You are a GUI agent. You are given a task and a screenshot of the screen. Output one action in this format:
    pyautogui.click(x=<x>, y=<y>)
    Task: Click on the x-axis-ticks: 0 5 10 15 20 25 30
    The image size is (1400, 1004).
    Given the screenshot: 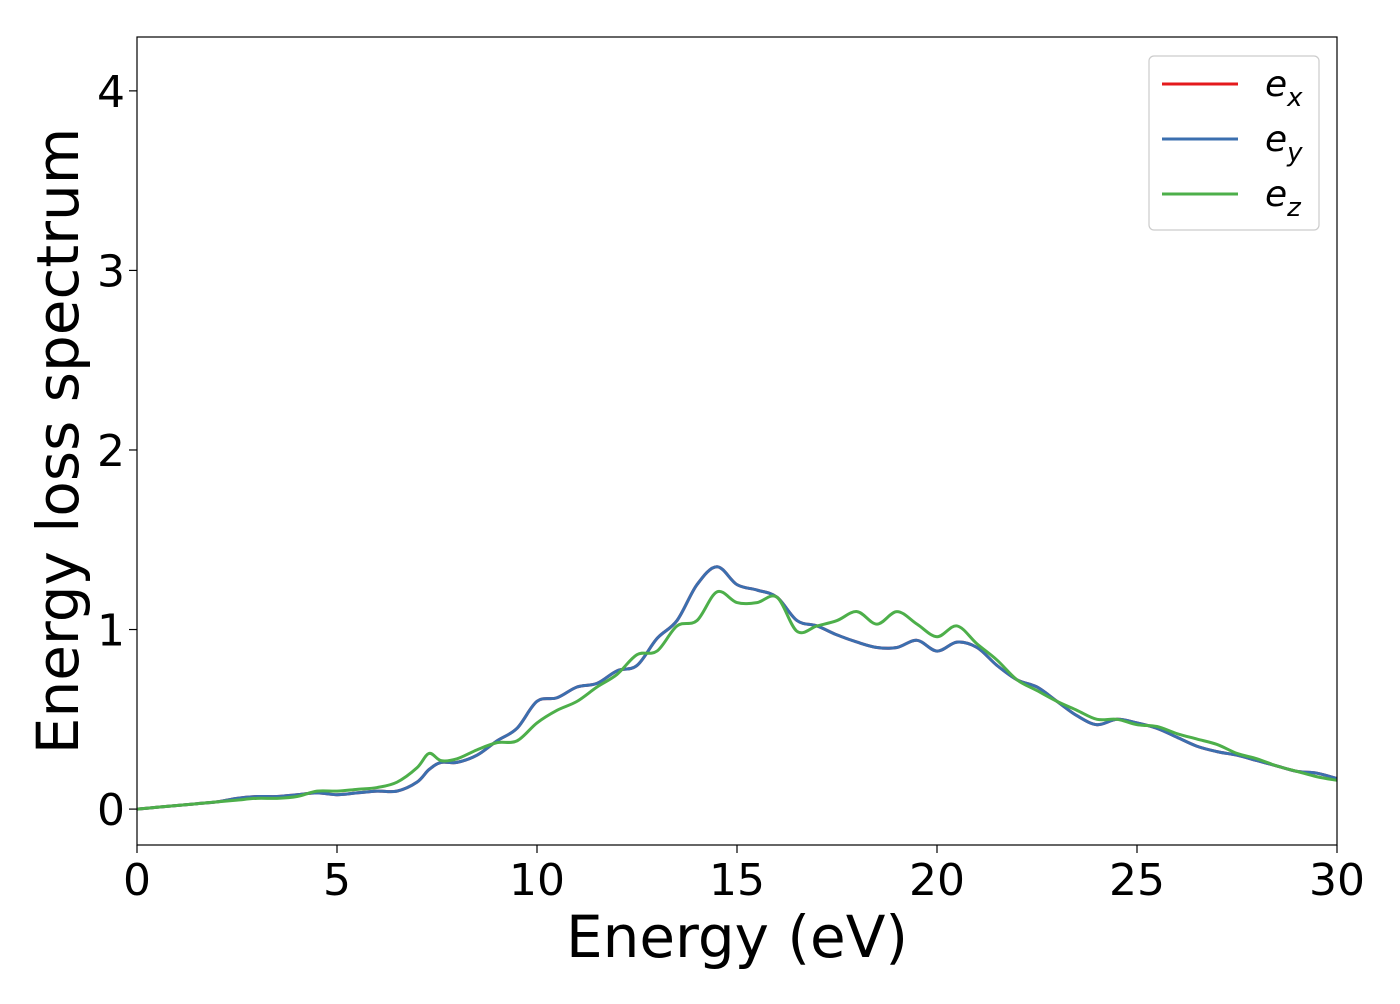 What is the action you would take?
    pyautogui.click(x=744, y=875)
    